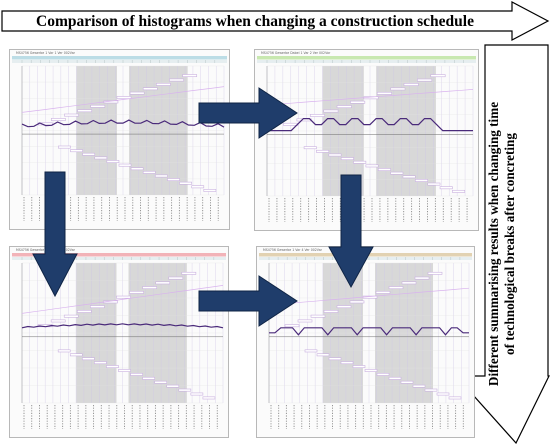  I want to click on panel-caption: MS4756 Gewerbe 1 Var 1 Ver 002Var, so click(45, 53).